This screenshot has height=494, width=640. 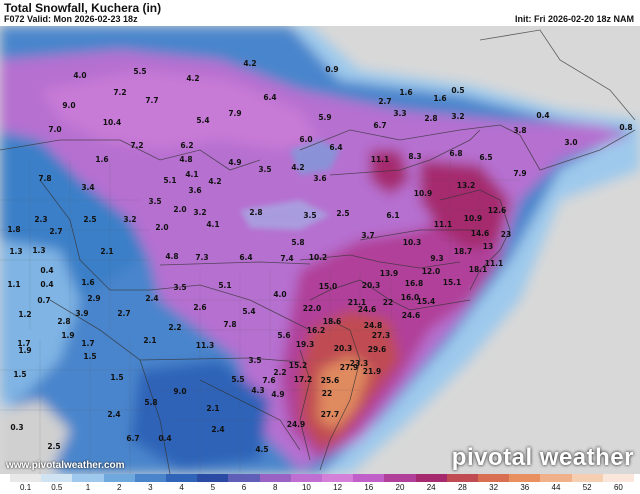 What do you see at coordinates (171, 256) in the screenshot?
I see `snowfall-value: 4.8` at bounding box center [171, 256].